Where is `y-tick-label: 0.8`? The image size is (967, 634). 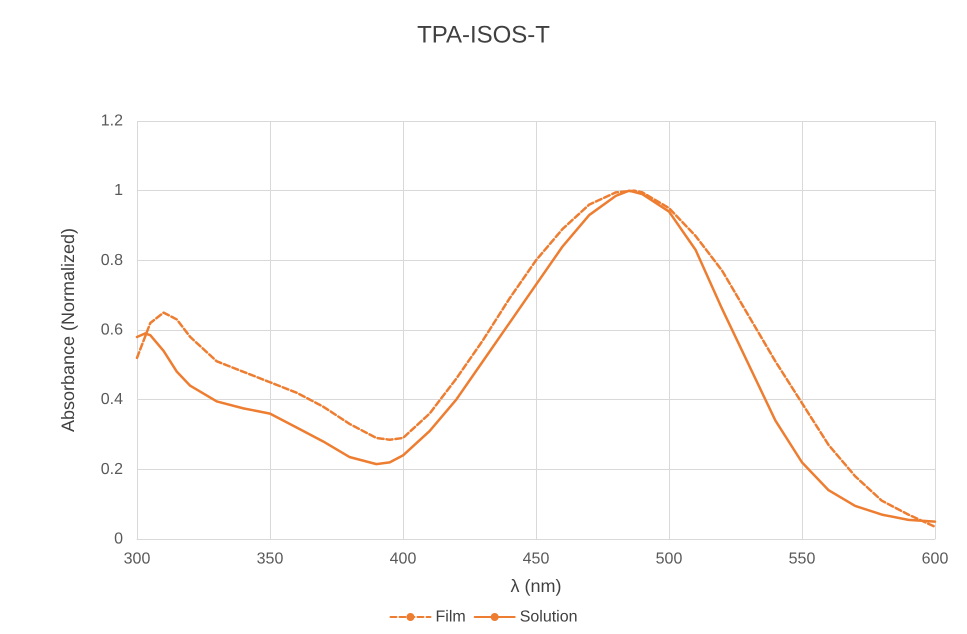
y-tick-label: 0.8 is located at coordinates (112, 260).